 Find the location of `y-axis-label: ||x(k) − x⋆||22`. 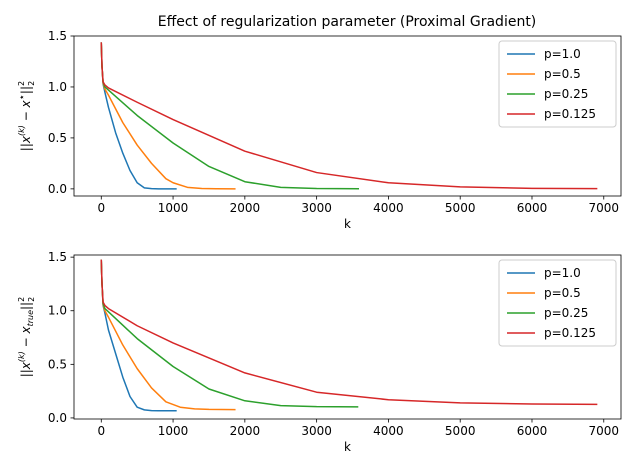

y-axis-label: ||x(k) − x⋆||22 is located at coordinates (26, 116).